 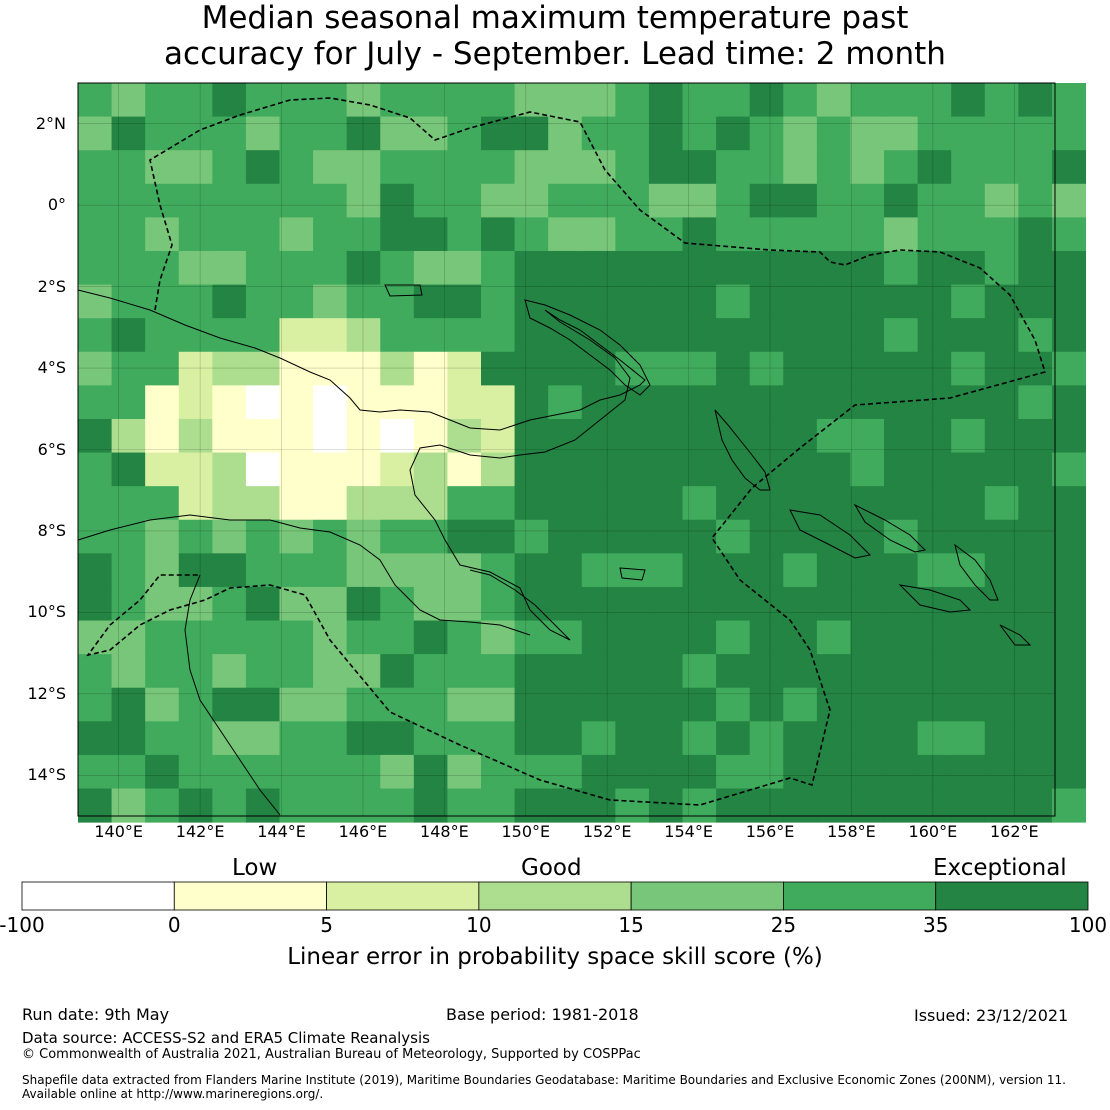 I want to click on lat-tick-label: 0°, so click(x=56, y=205).